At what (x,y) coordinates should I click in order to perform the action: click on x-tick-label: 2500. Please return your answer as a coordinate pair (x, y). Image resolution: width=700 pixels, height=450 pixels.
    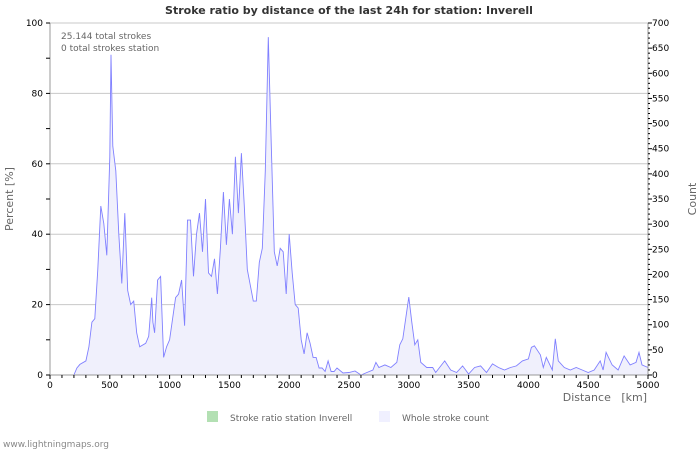
    Looking at the image, I should click on (349, 386).